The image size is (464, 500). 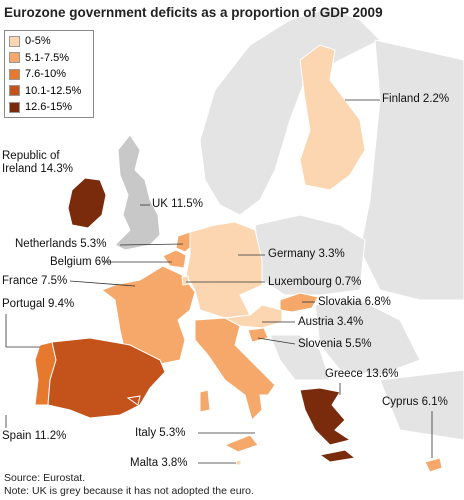 I want to click on country-label: Finland 2.2%, so click(x=416, y=99).